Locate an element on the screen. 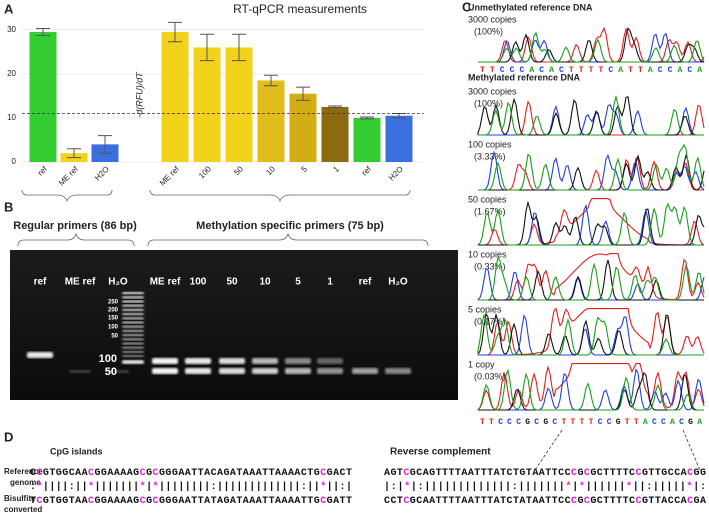 This screenshot has width=709, height=516. sample-percent: (3.33%) is located at coordinates (490, 156).